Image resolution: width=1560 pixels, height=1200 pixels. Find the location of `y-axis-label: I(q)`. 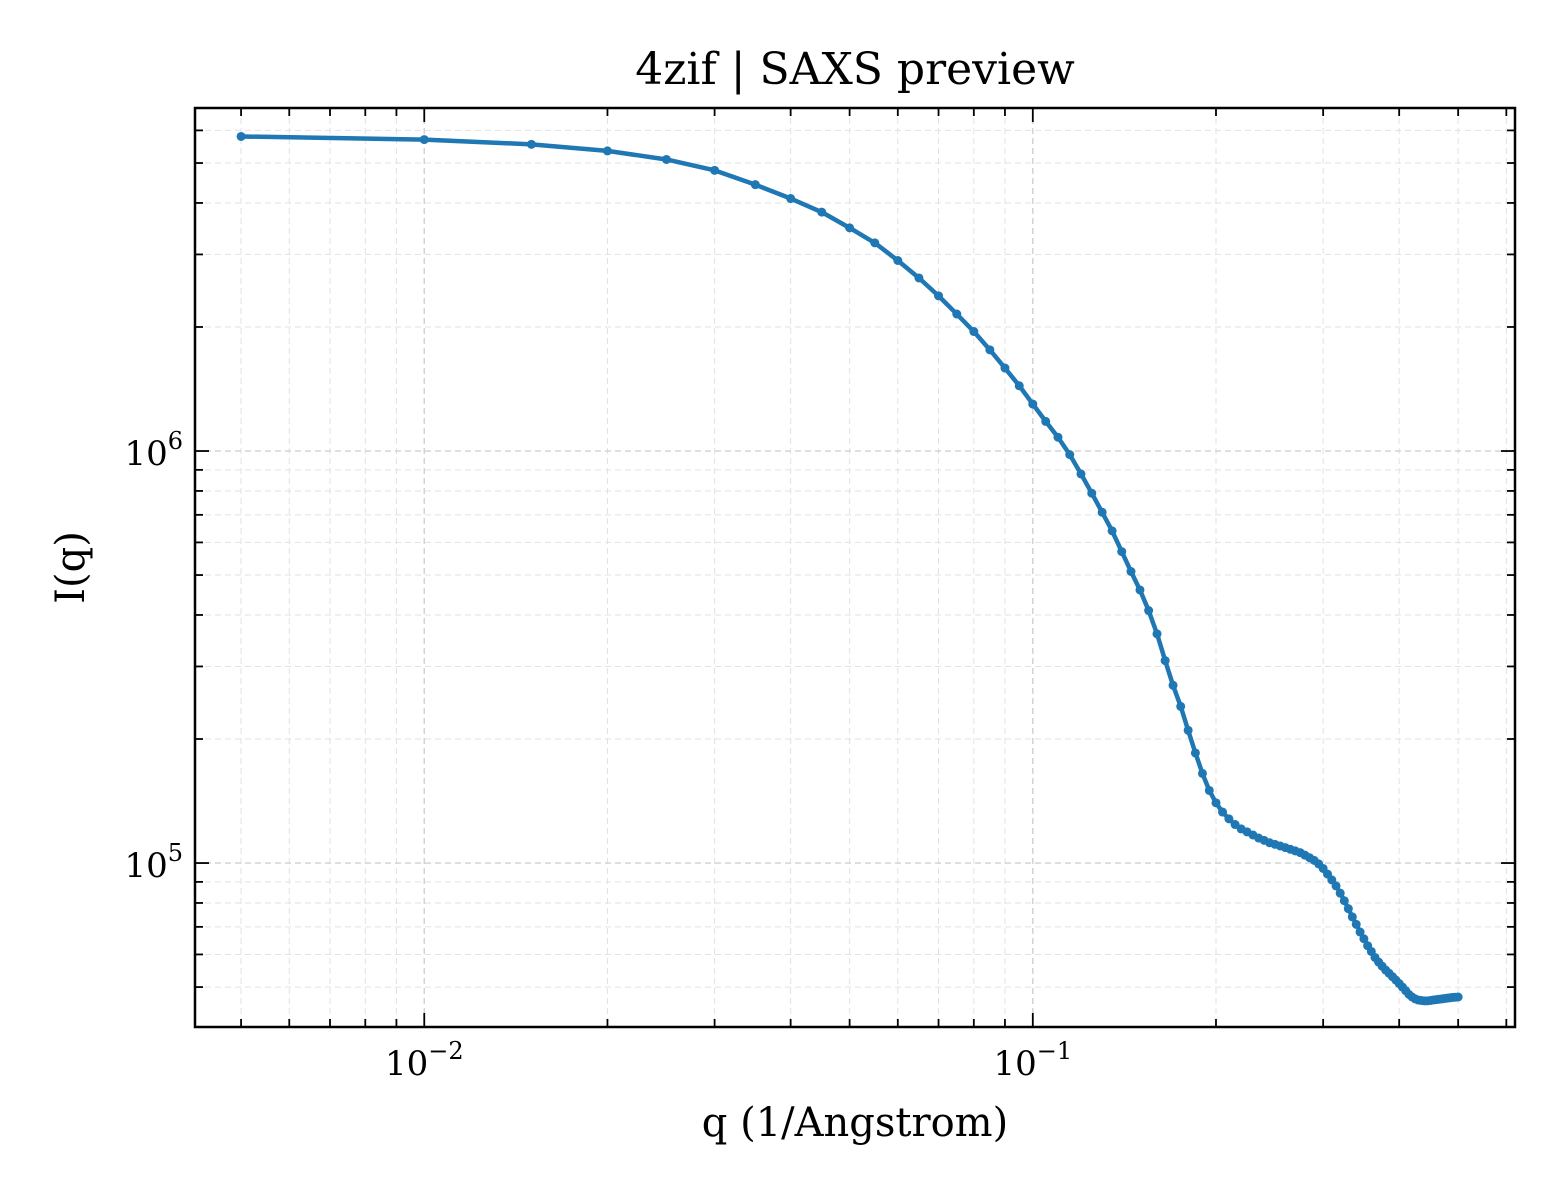

y-axis-label: I(q) is located at coordinates (71, 567).